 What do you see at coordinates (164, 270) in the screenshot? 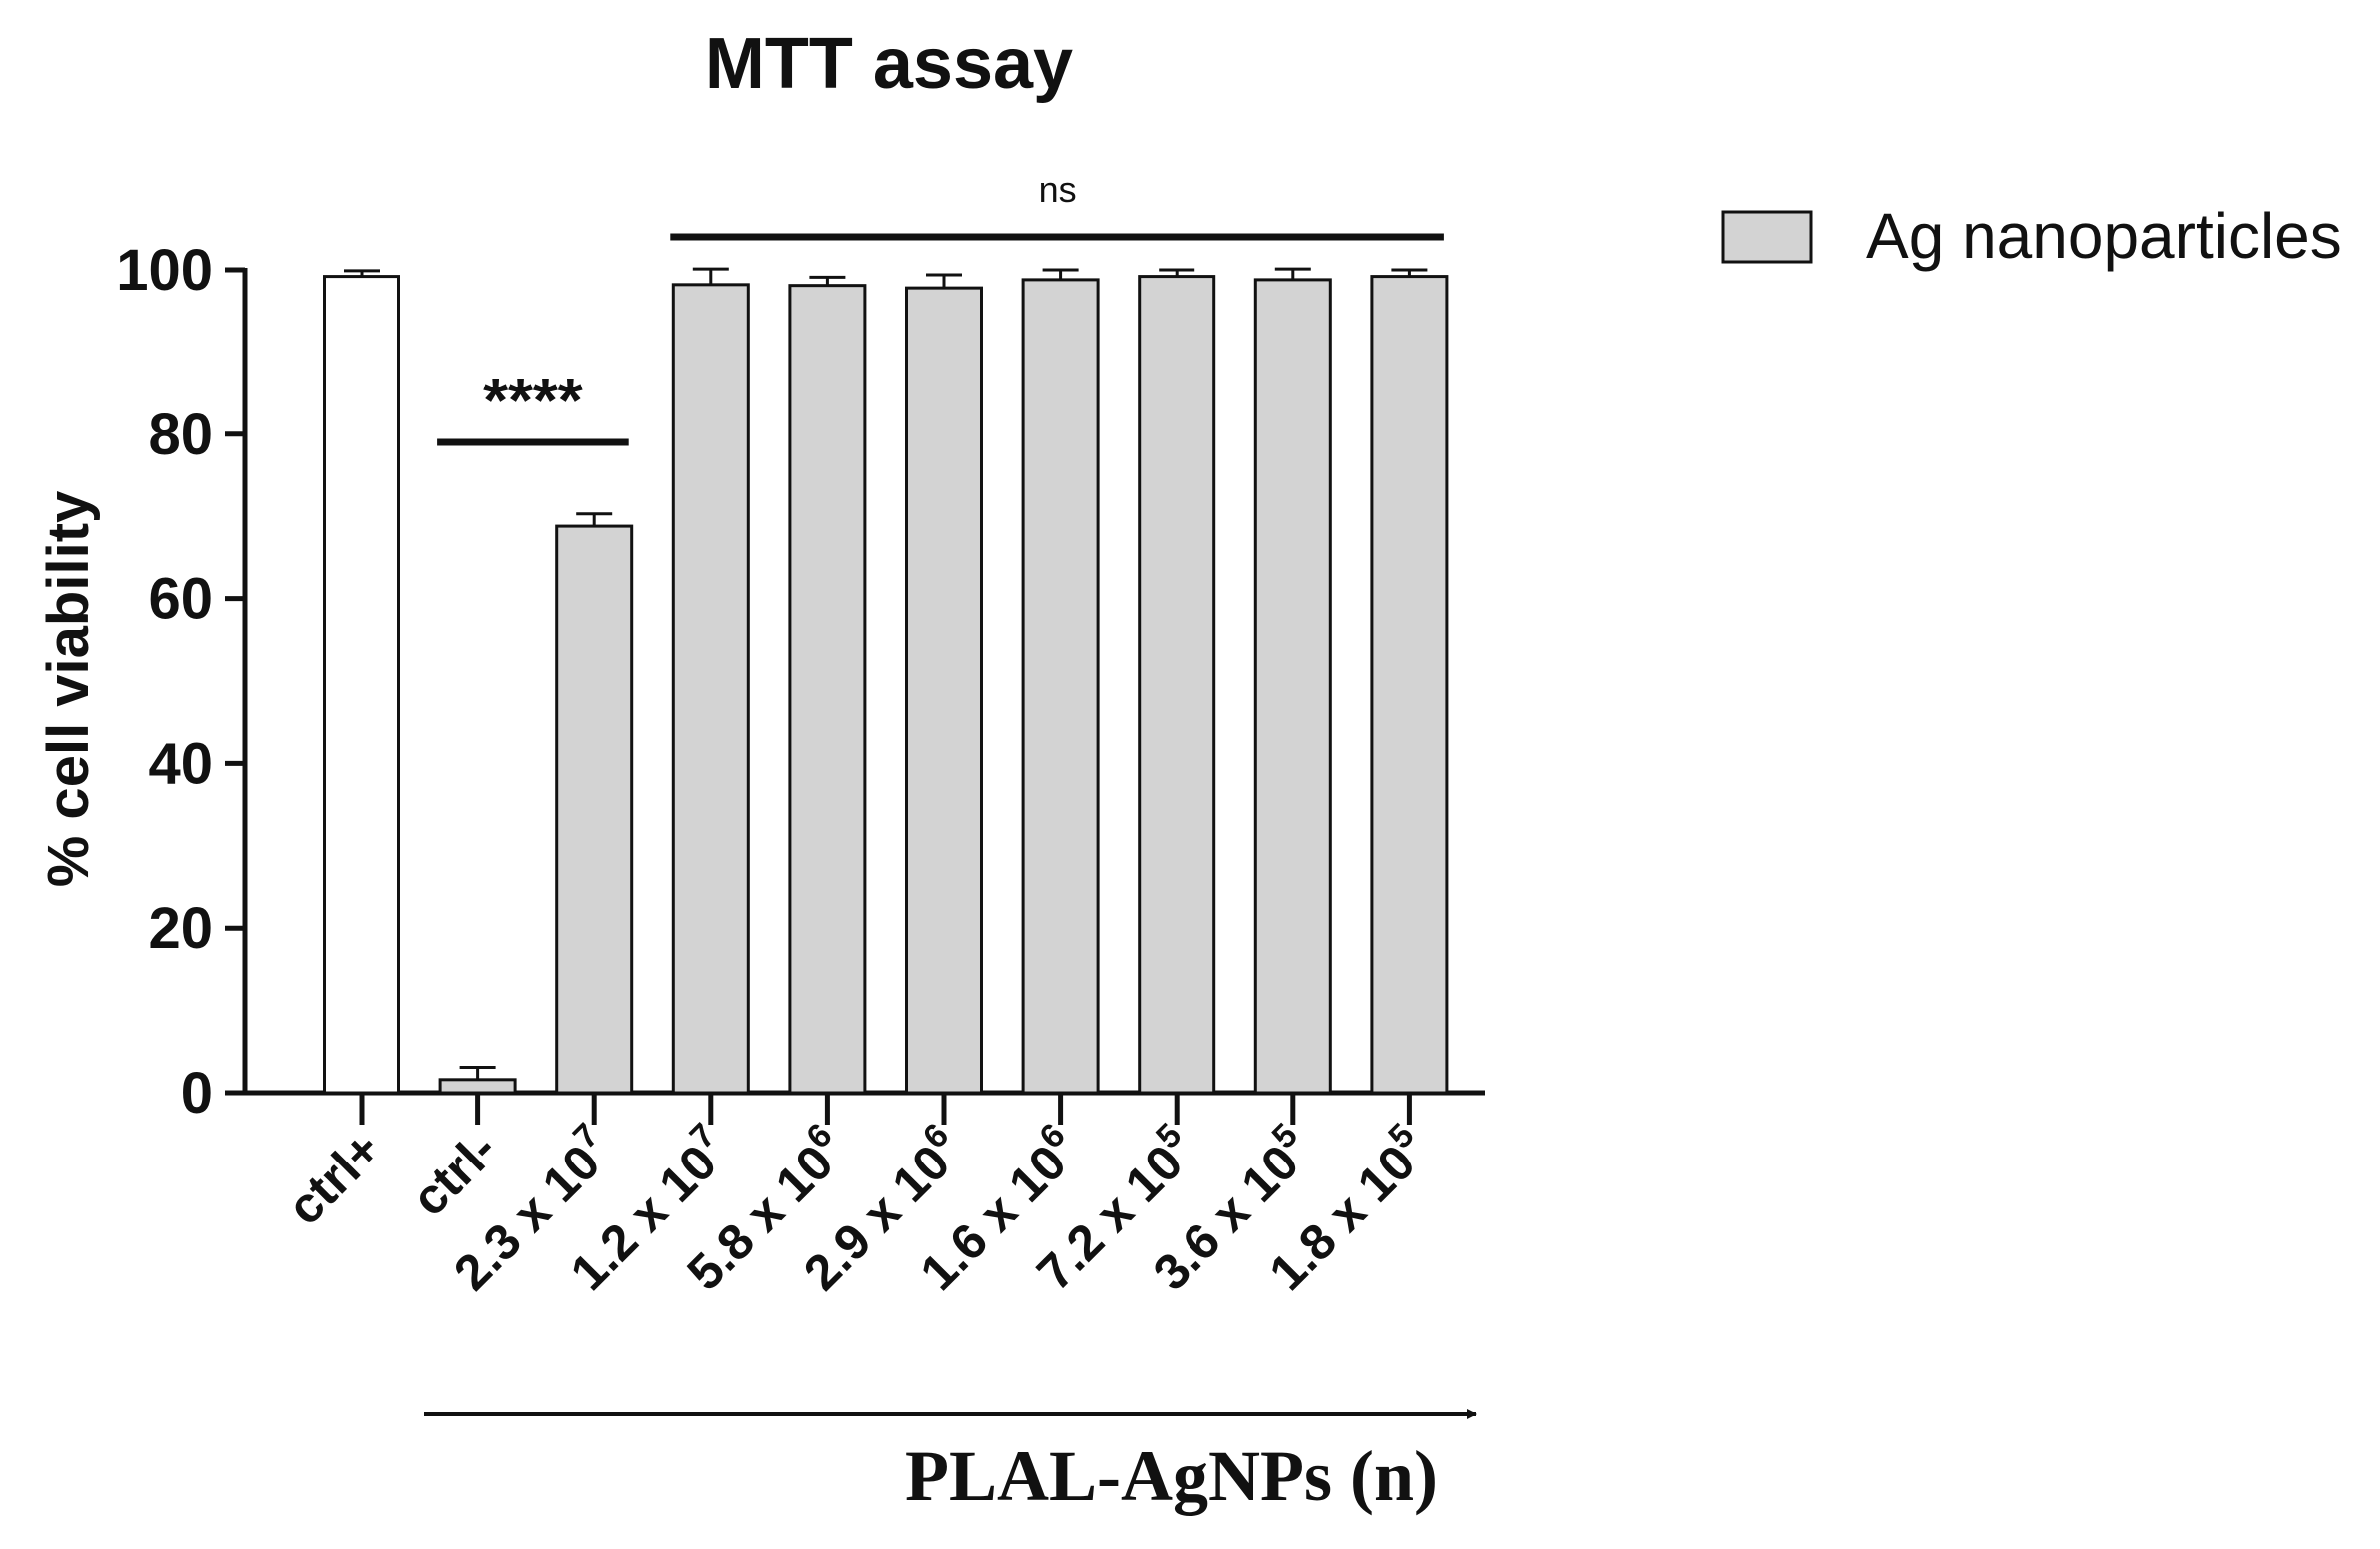
I see `y-tick-label: 100` at bounding box center [164, 270].